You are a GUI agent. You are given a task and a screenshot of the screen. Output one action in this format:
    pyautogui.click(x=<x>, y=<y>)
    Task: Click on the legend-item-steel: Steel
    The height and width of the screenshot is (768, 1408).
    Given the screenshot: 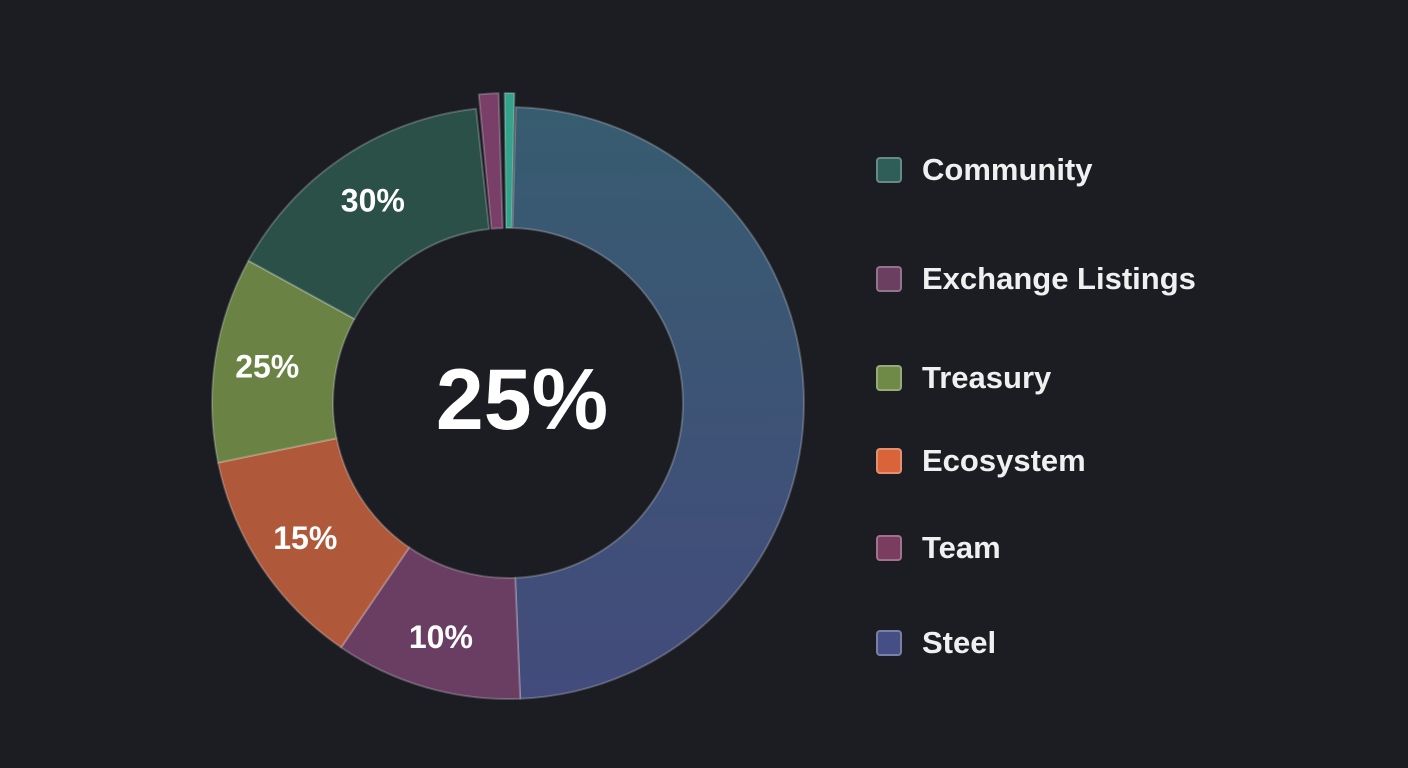 What is the action you would take?
    pyautogui.click(x=936, y=643)
    